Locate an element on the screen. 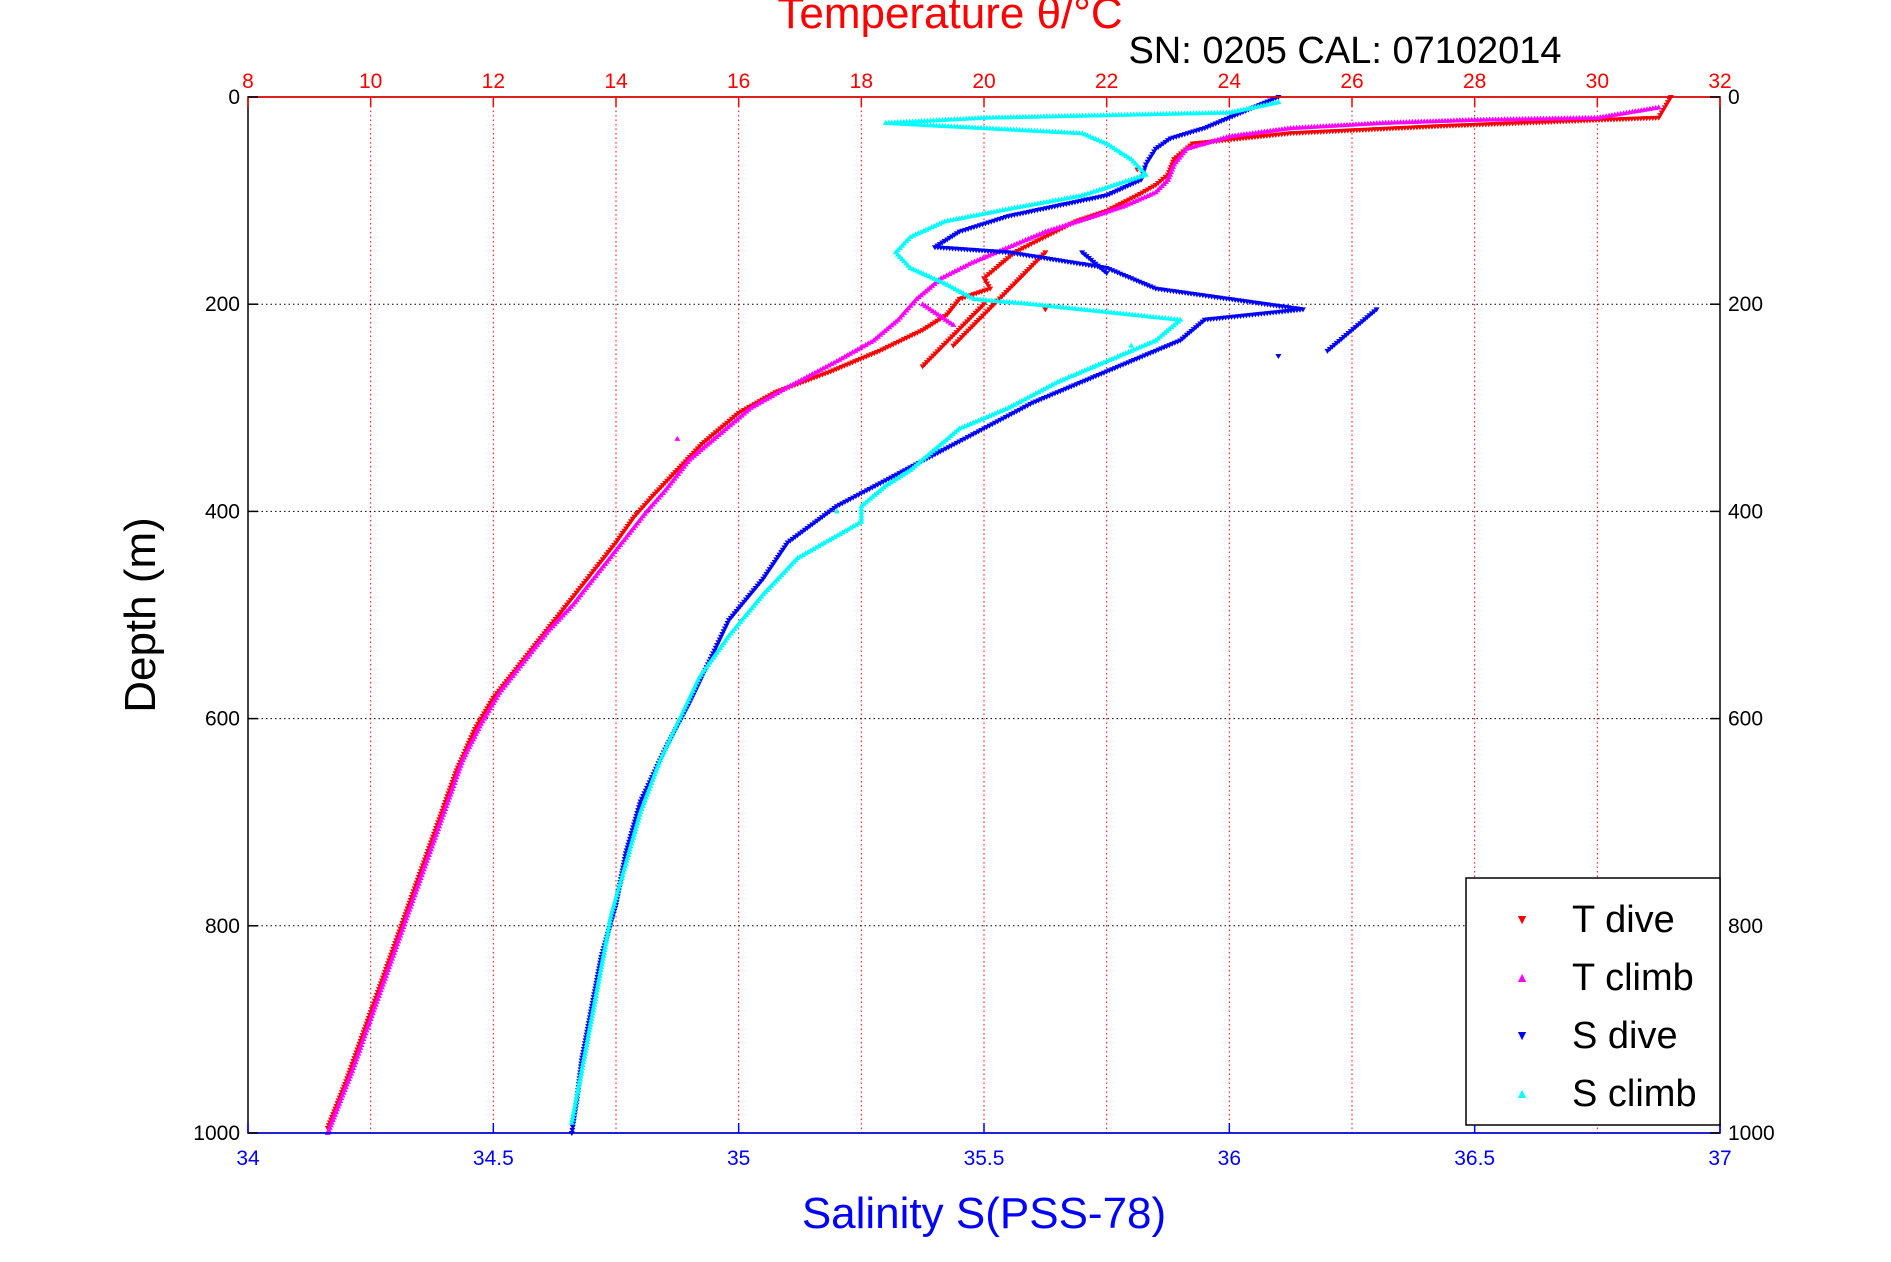  depth-tick-label-left: 0 is located at coordinates (234, 97).